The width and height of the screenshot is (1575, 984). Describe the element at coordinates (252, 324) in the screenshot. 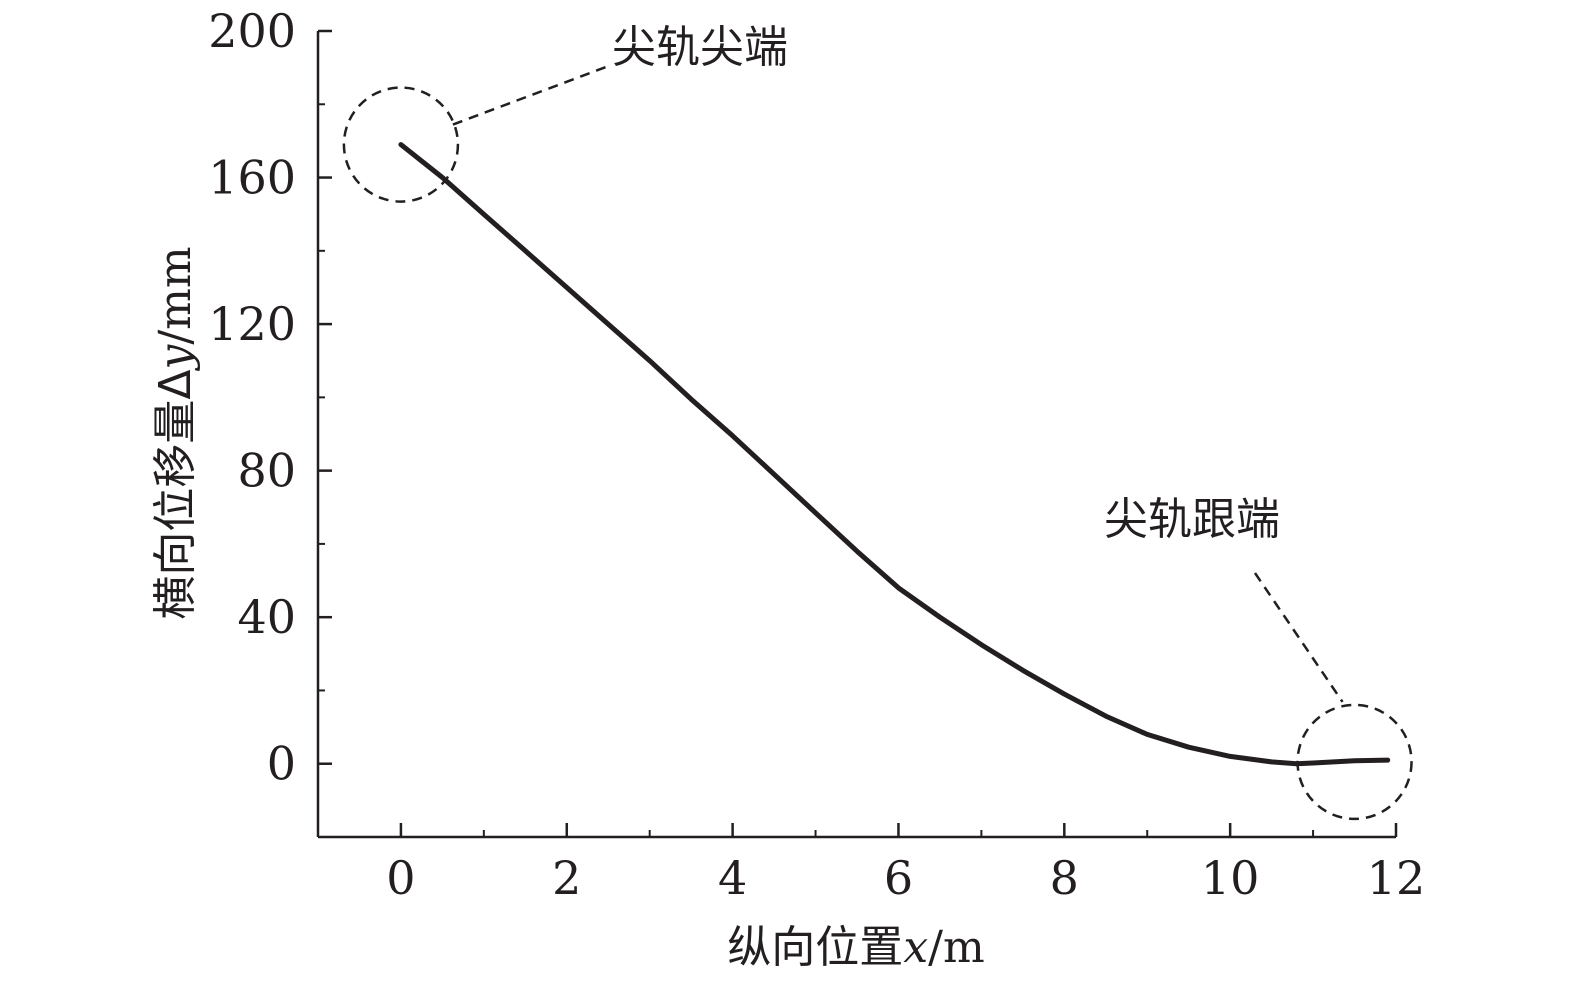

I see `y-tick-label: 120` at that location.